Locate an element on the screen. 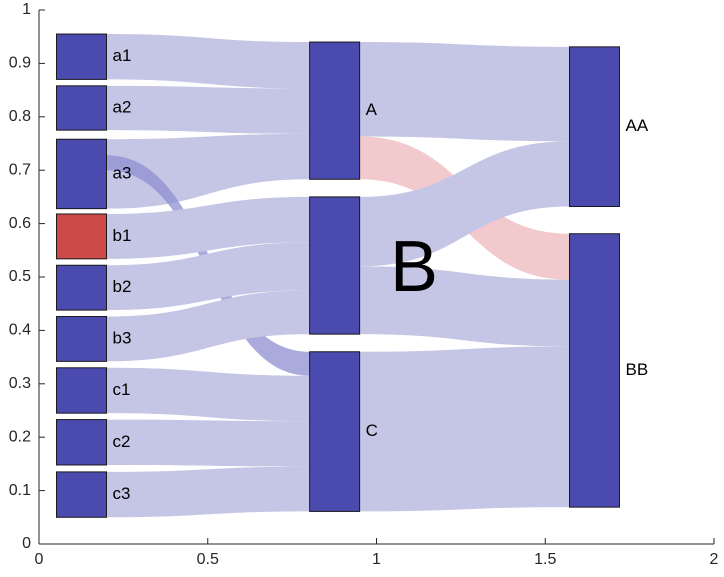 Image resolution: width=724 pixels, height=577 pixels. node-c2 is located at coordinates (81, 442).